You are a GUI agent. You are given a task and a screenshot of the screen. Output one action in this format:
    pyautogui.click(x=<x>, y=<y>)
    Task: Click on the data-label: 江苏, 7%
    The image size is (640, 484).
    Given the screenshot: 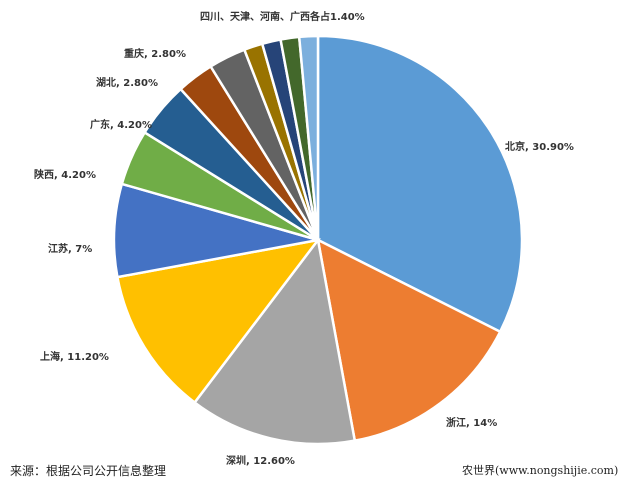 What is the action you would take?
    pyautogui.click(x=70, y=249)
    